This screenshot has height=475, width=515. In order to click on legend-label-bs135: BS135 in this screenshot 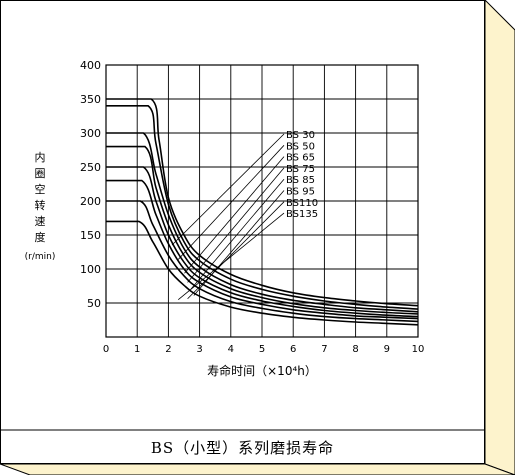, I will do `click(302, 214)`.